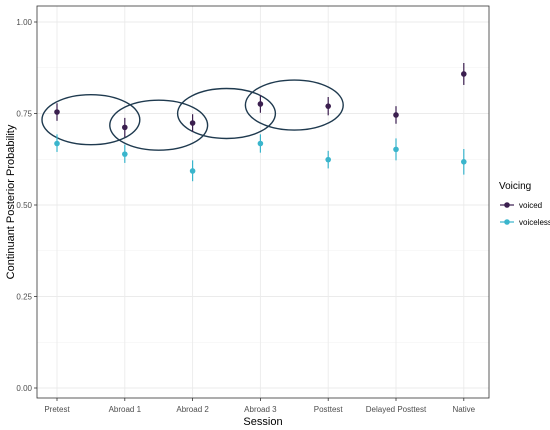 The image size is (550, 430). What do you see at coordinates (464, 74) in the screenshot?
I see `point-voiced-native` at bounding box center [464, 74].